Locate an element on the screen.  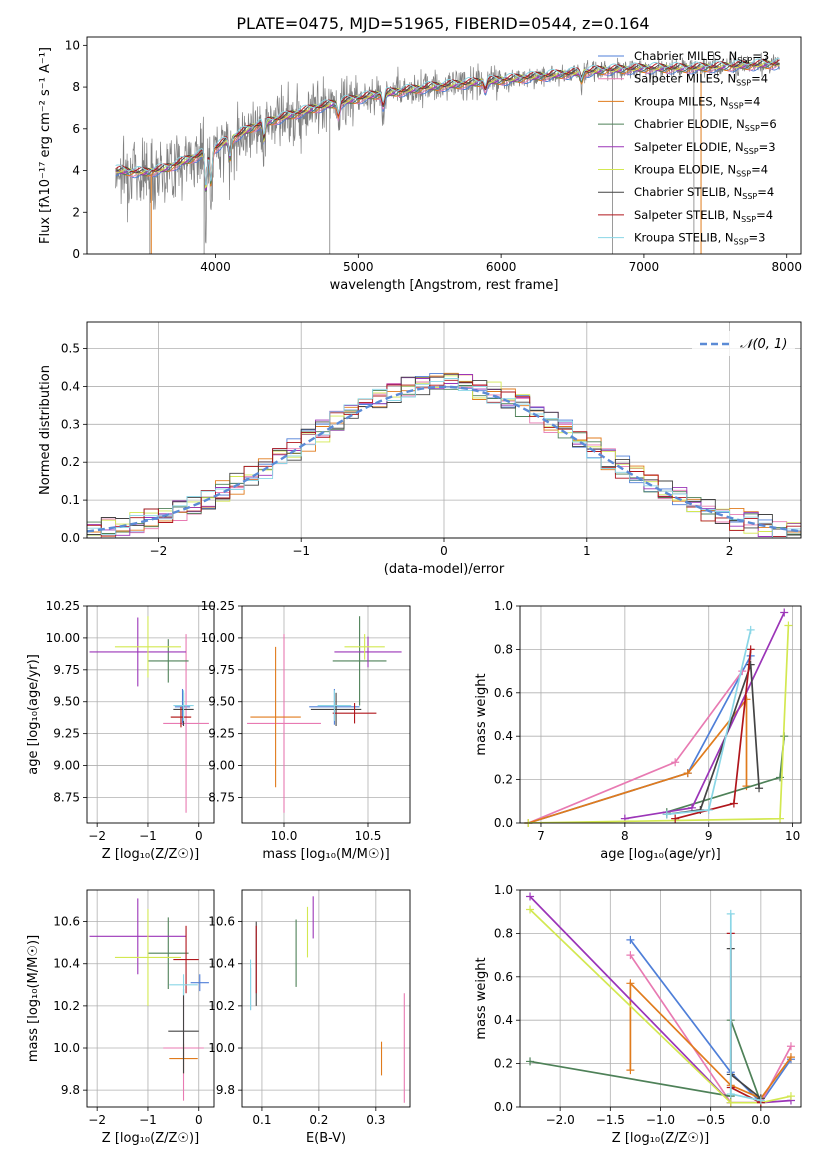
y-tick-label: 0 is located at coordinates (76, 254).